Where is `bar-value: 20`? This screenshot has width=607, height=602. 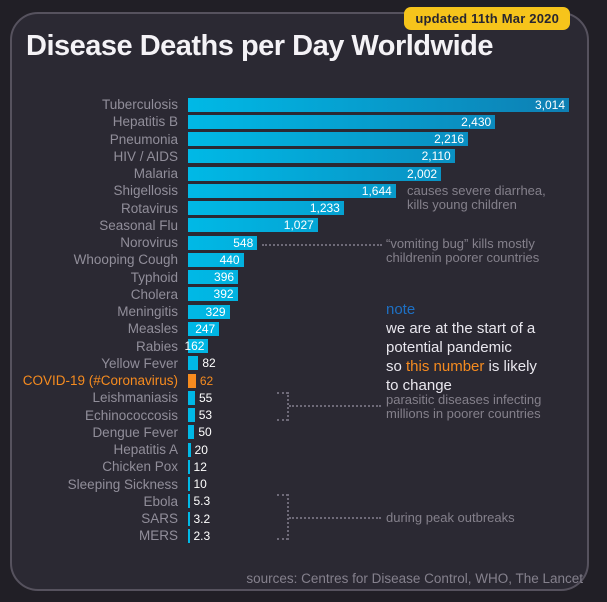 bar-value: 20 is located at coordinates (201, 449).